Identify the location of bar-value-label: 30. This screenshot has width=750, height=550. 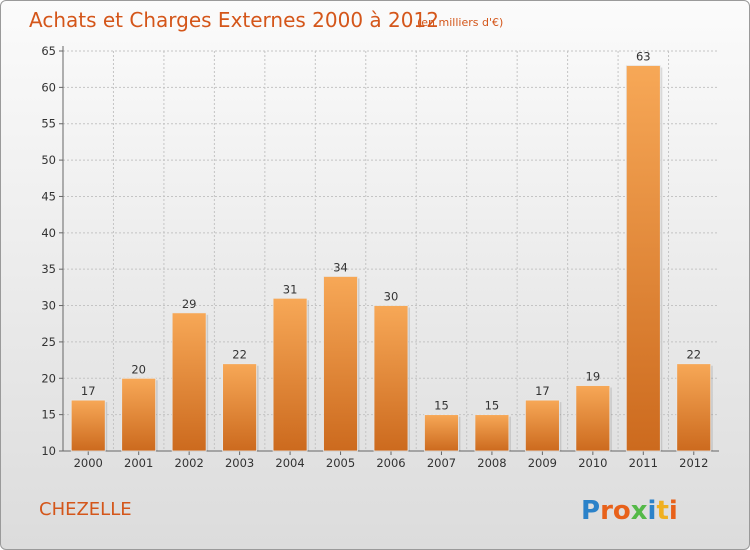
(391, 297).